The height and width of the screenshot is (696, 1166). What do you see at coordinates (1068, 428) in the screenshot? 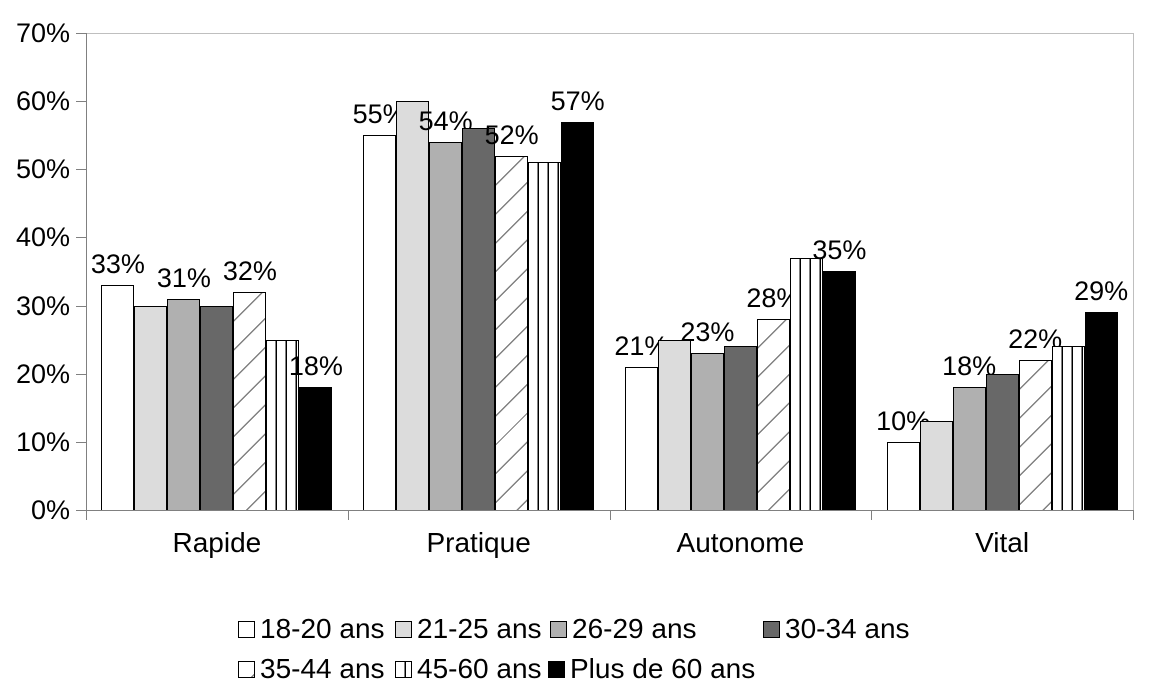
I see `bar-vital-45-60-ans` at bounding box center [1068, 428].